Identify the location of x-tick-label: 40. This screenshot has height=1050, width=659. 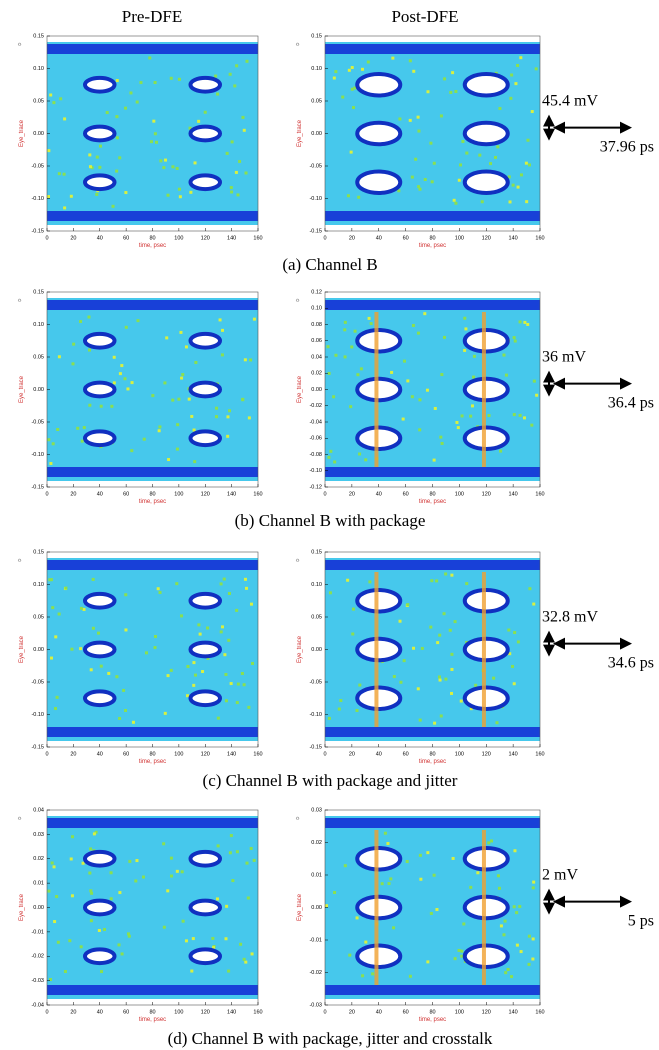
(379, 494).